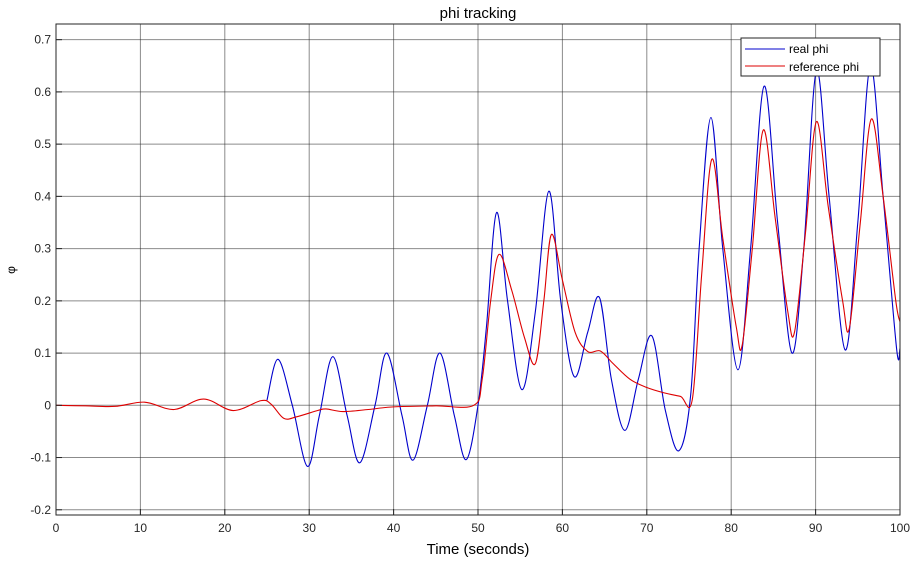  I want to click on x-tick-label: 70, so click(647, 528).